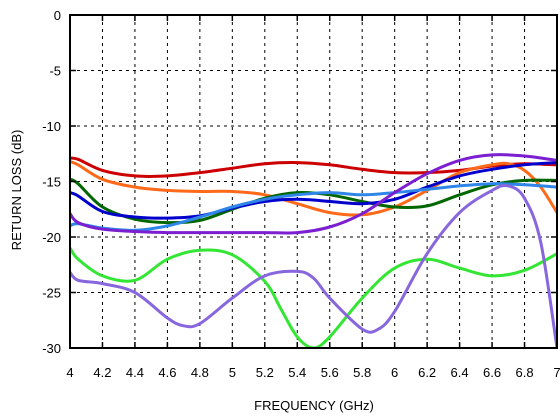 This screenshot has width=560, height=417. What do you see at coordinates (492, 372) in the screenshot?
I see `x-tick-label: 6.6` at bounding box center [492, 372].